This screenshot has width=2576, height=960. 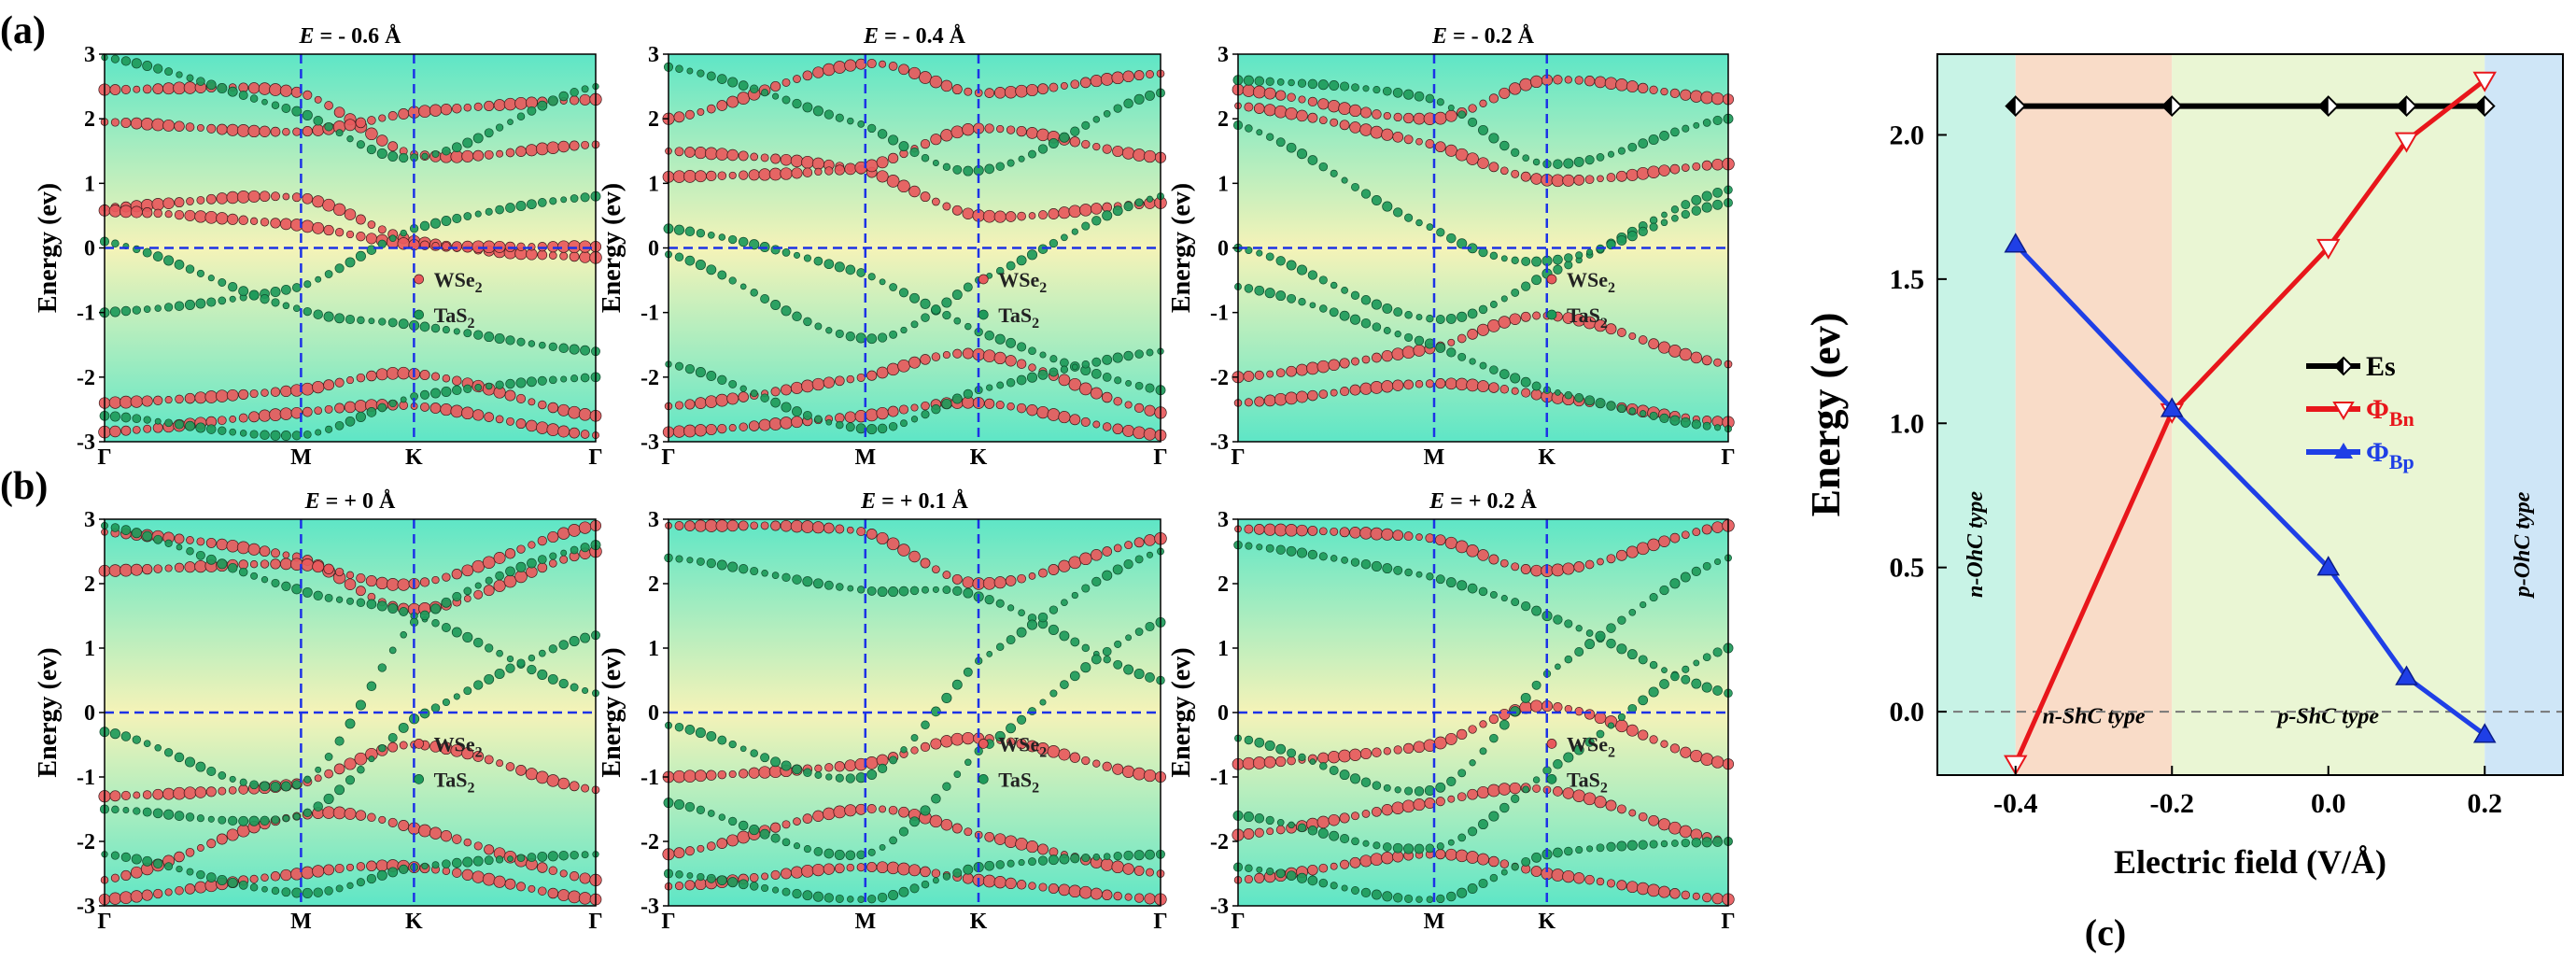 What do you see at coordinates (2480, 106) in the screenshot?
I see `es-point-half` at bounding box center [2480, 106].